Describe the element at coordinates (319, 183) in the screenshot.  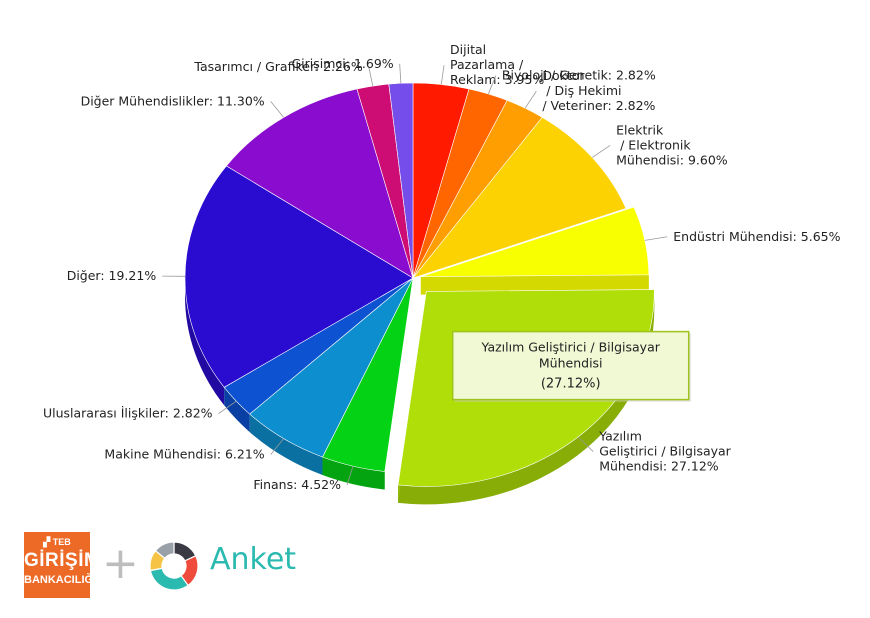
I see `pie-slice-di-er-m-hendislikler` at that location.